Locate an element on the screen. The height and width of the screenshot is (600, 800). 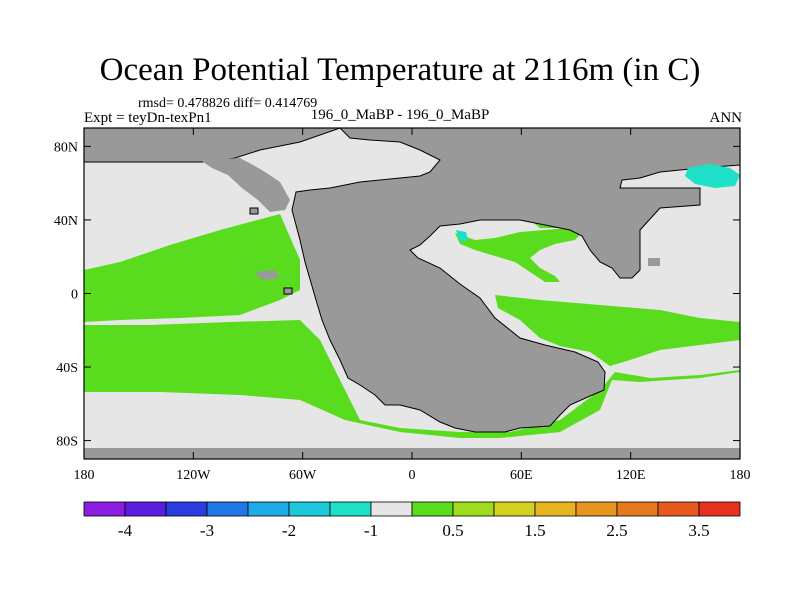
colorbar-label: 3.5 is located at coordinates (698, 530).